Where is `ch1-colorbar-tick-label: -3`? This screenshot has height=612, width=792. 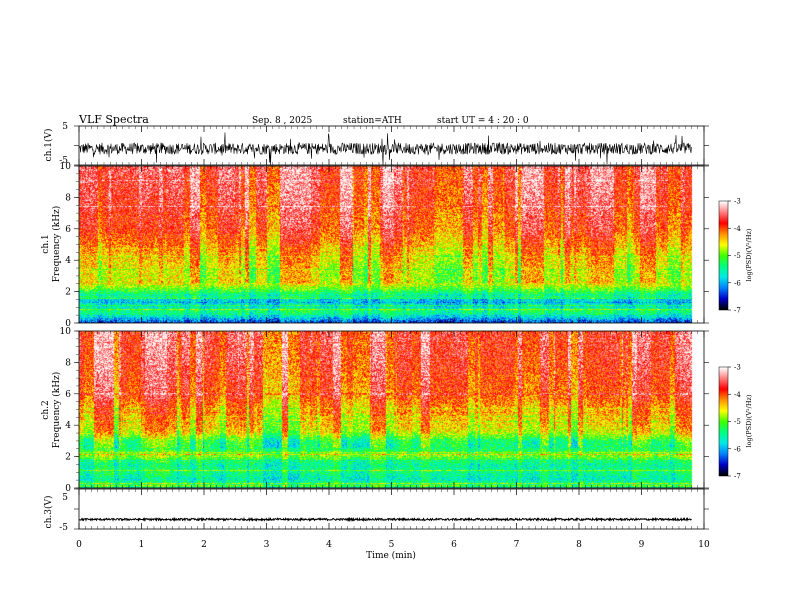
ch1-colorbar-tick-label: -3 is located at coordinates (737, 202).